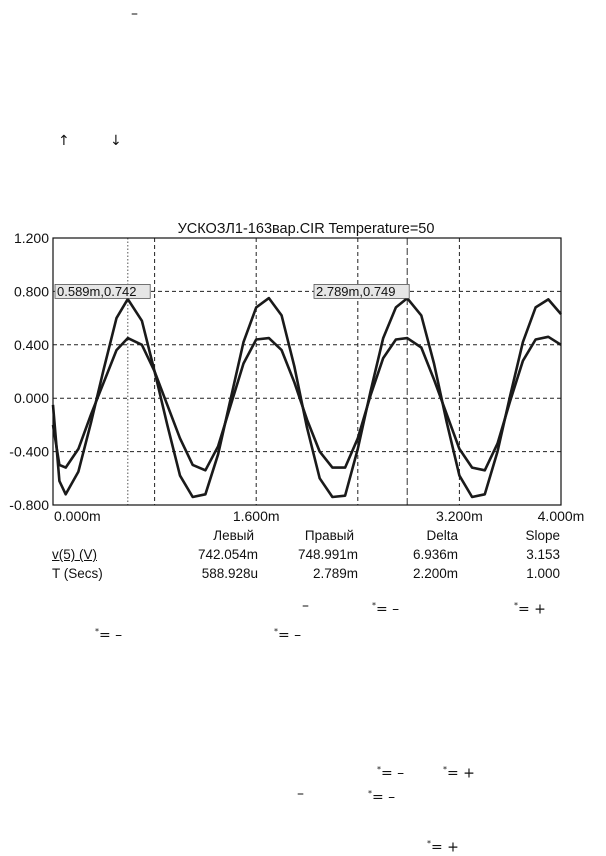 Image resolution: width=606 pixels, height=856 pixels. Describe the element at coordinates (542, 535) in the screenshot. I see `header-slope: Slope` at that location.